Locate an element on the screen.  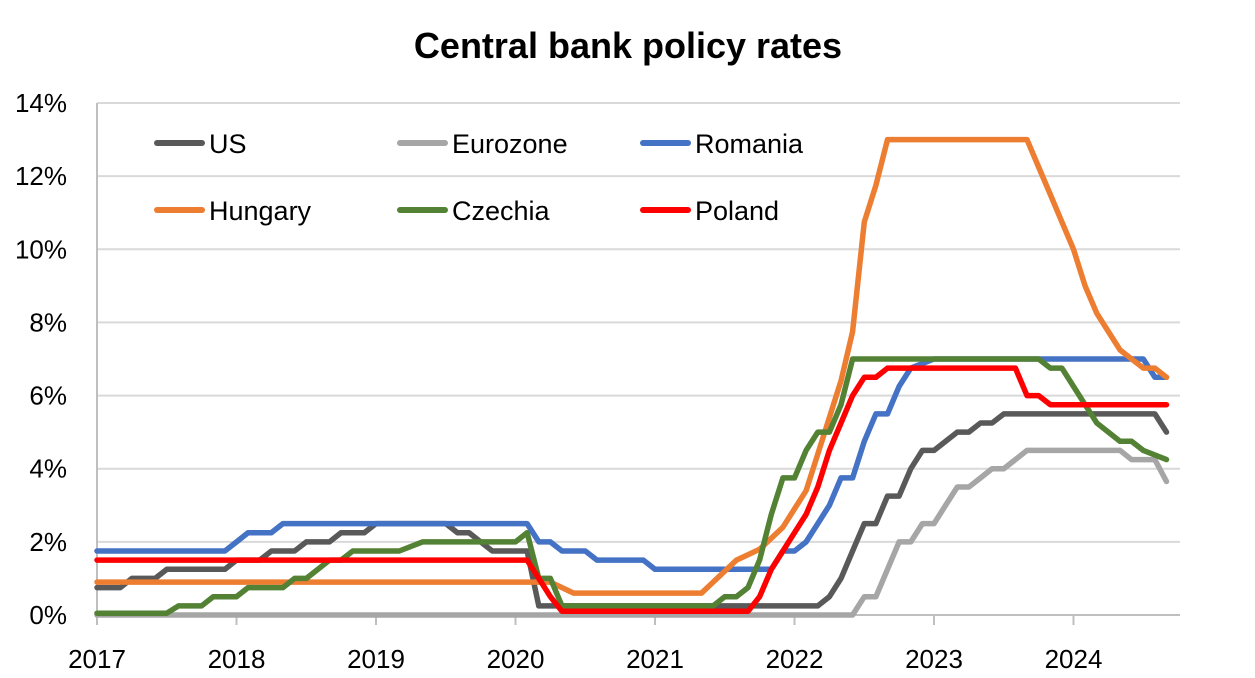
x-tick-label: 2023 is located at coordinates (934, 659).